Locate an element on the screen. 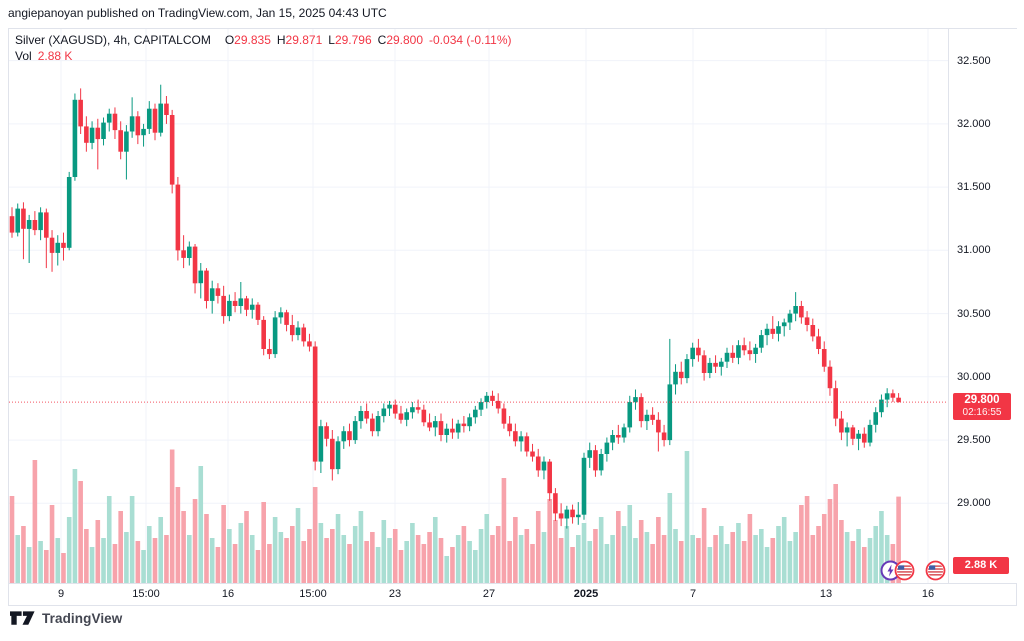 The height and width of the screenshot is (641, 1024). footer-brand: TradingView is located at coordinates (66, 618).